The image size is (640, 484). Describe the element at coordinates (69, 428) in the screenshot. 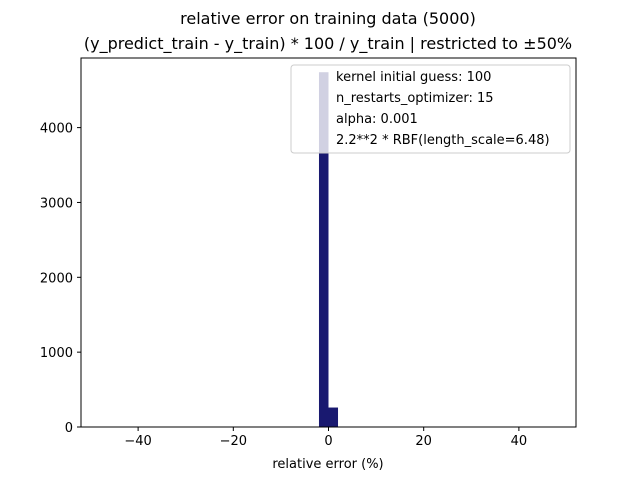

I see `y-tick-label-0: 0` at that location.